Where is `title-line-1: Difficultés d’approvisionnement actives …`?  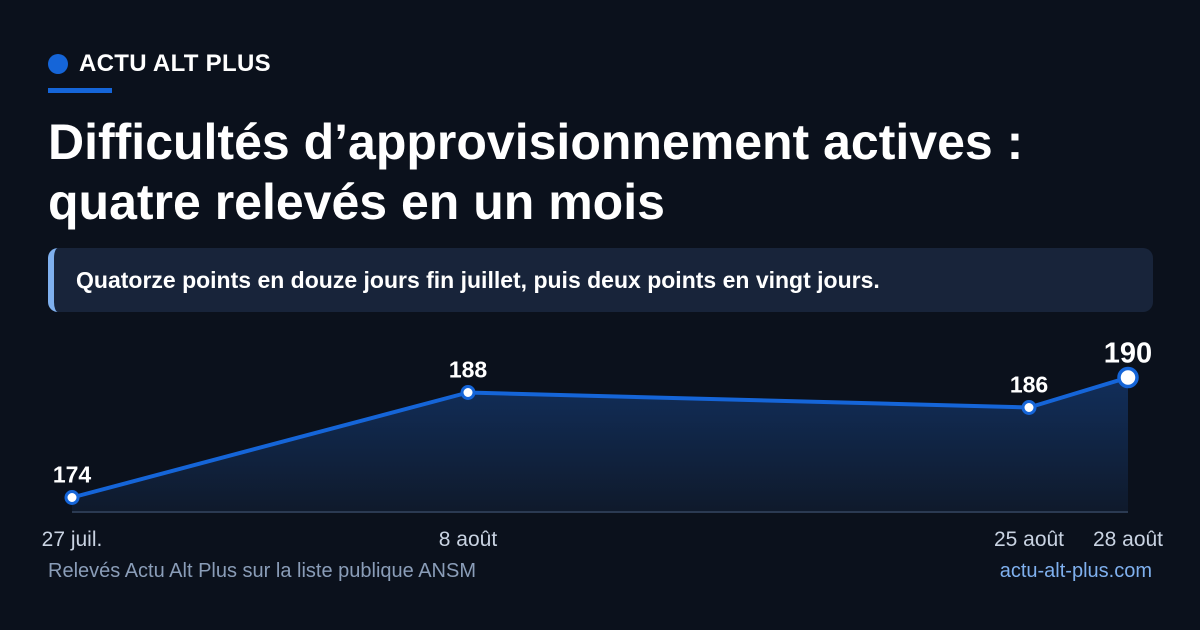 title-line-1: Difficultés d’approvisionnement actives … is located at coordinates (536, 142).